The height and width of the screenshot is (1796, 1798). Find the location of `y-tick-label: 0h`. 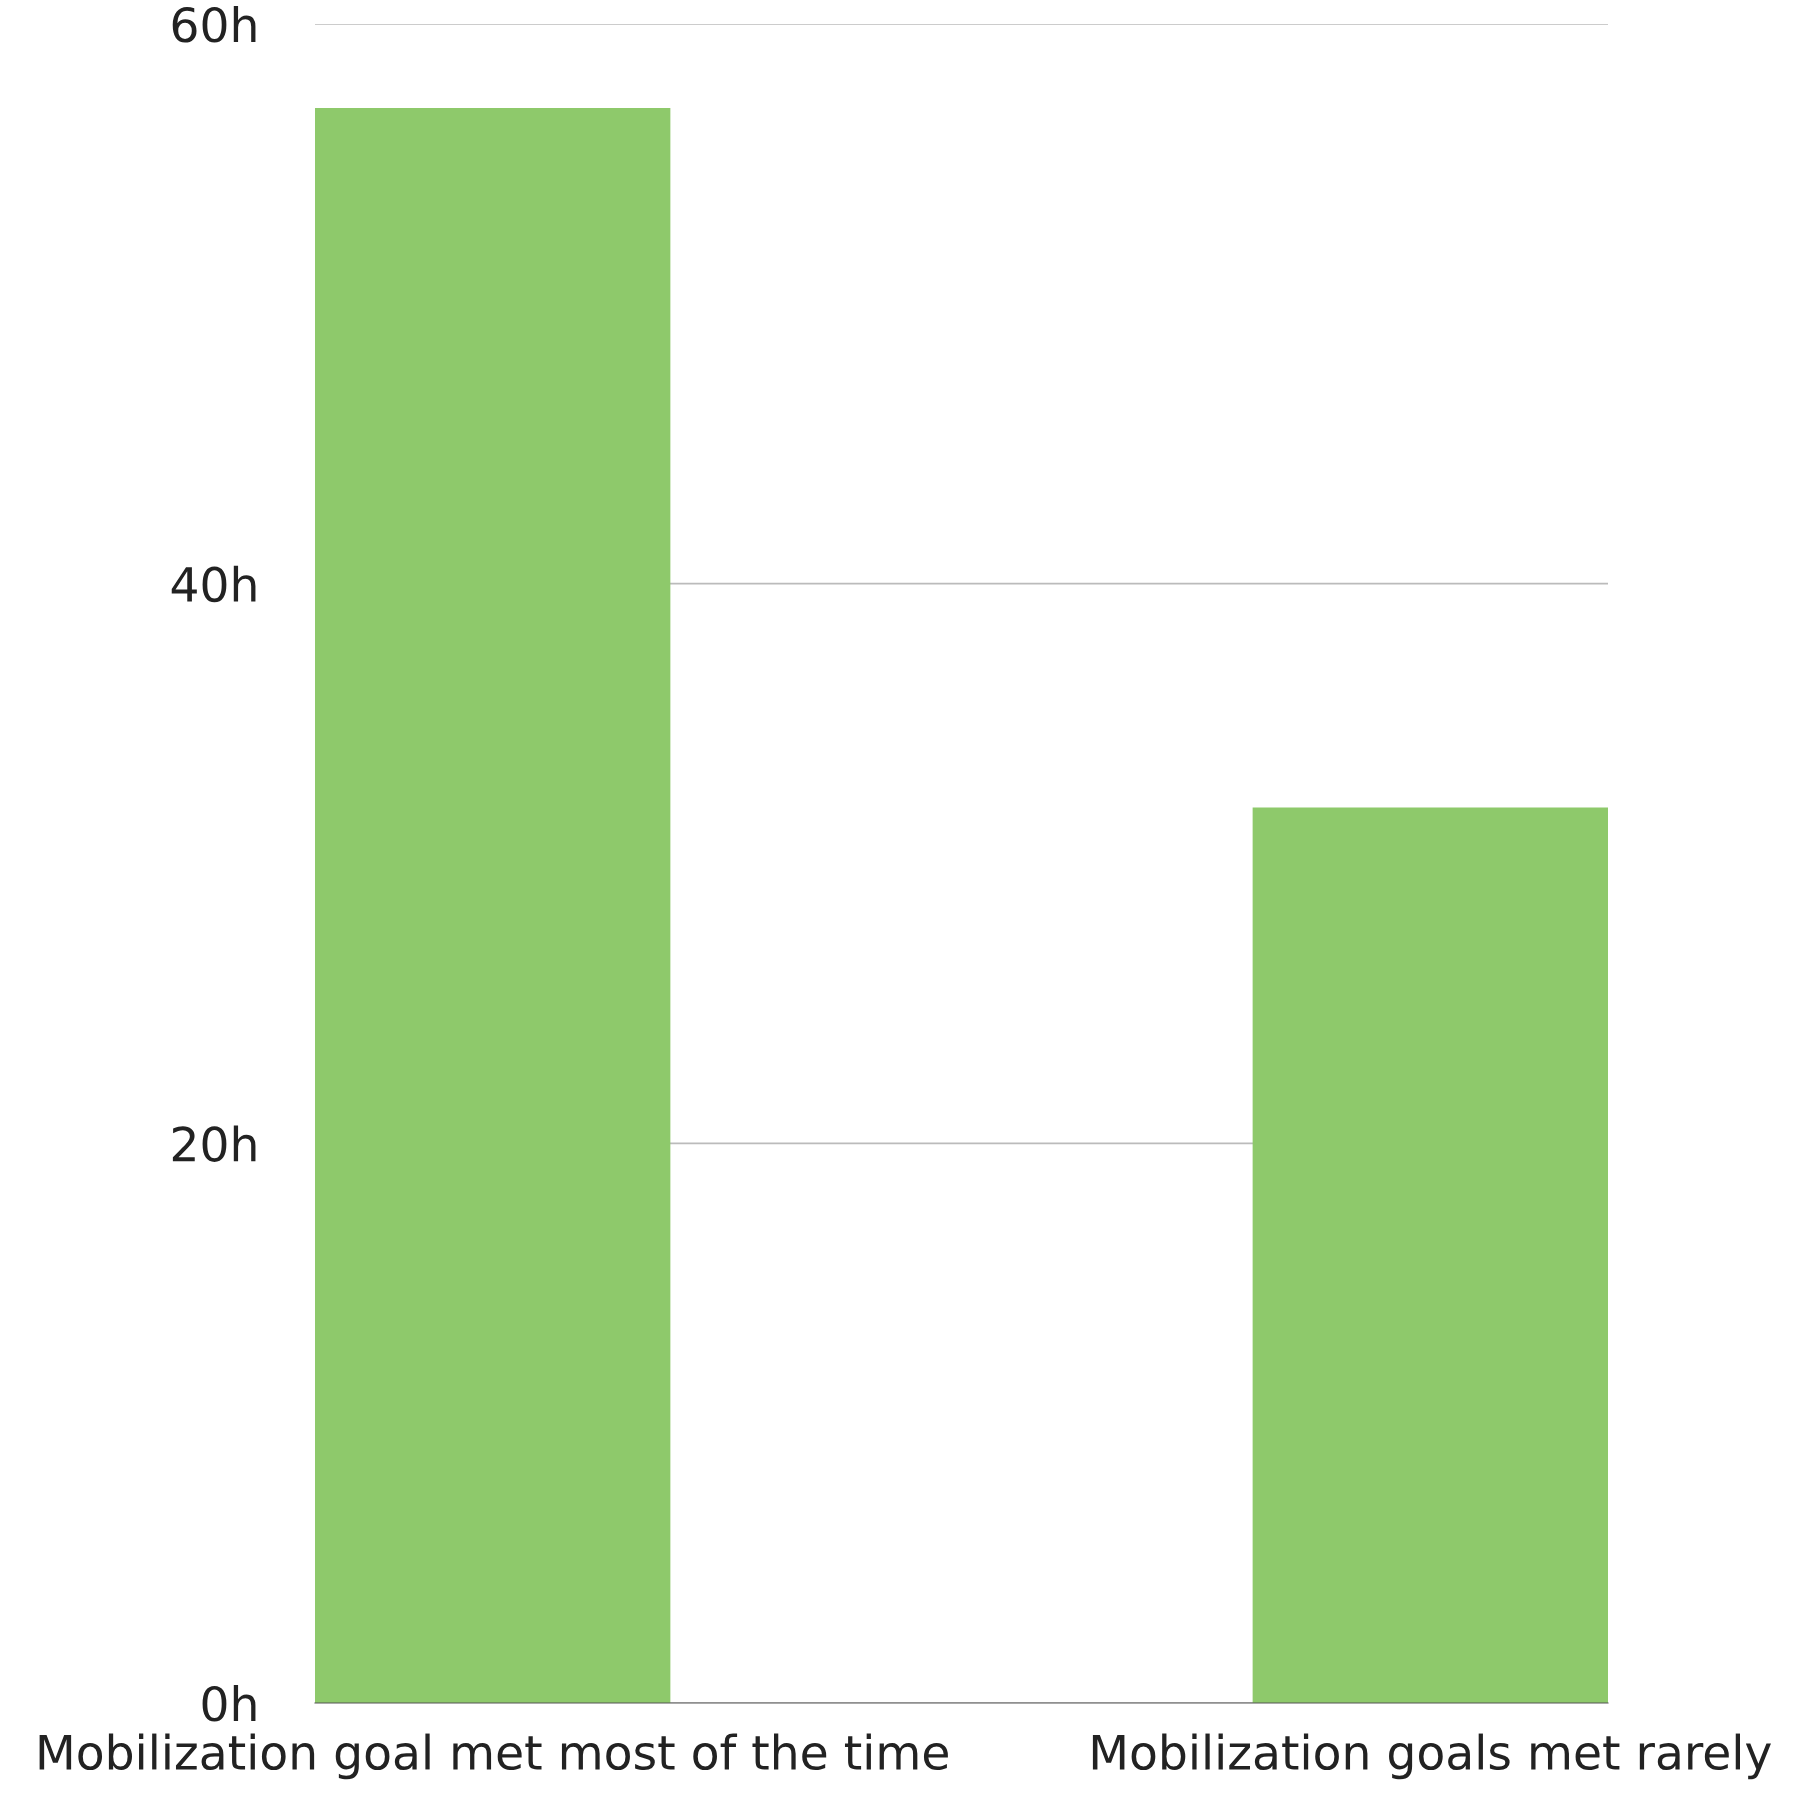

y-tick-label: 0h is located at coordinates (229, 1703).